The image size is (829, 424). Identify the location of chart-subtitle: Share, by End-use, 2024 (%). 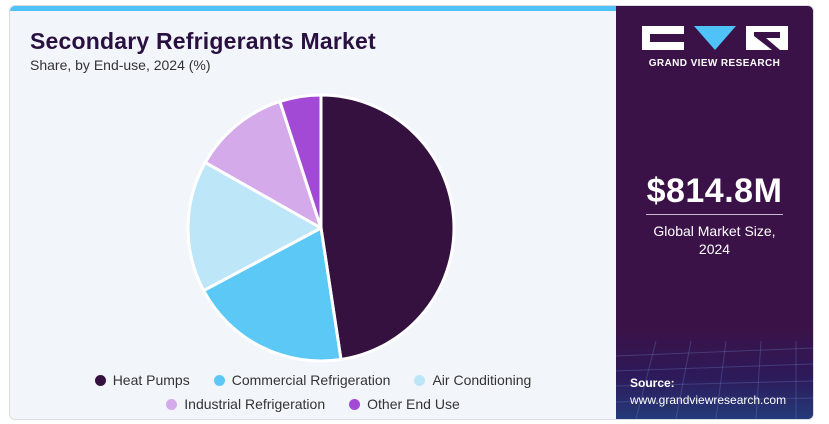
(120, 65).